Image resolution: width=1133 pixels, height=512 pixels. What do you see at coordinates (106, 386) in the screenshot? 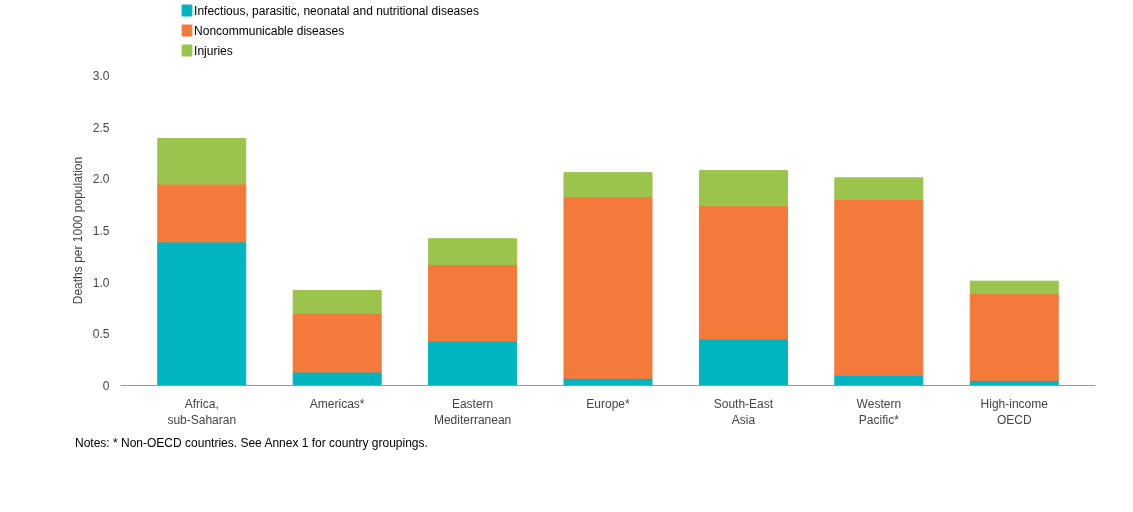
I see `y-tick-label: 0` at bounding box center [106, 386].